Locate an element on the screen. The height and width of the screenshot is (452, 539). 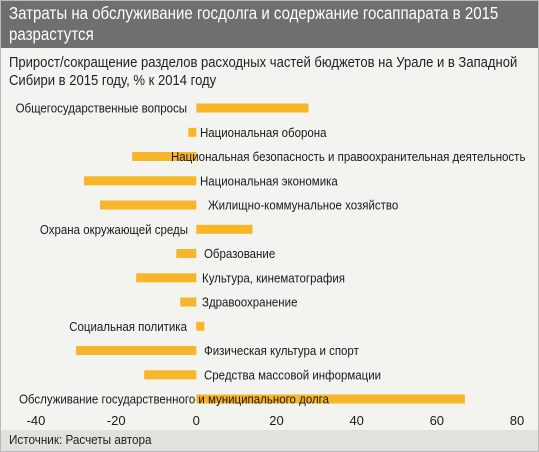
category-label: Физическая культура и спорт is located at coordinates (281, 351).